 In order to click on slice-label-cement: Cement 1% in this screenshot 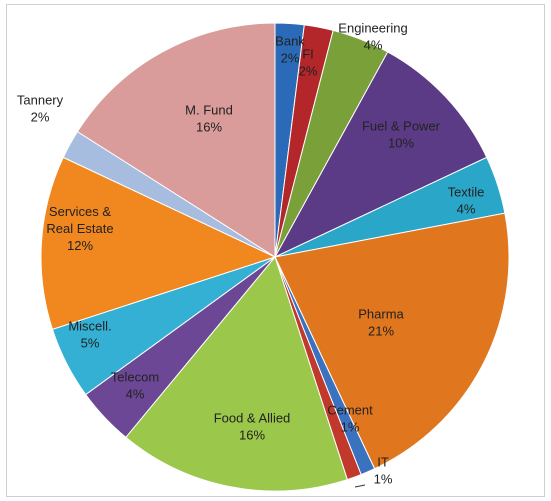, I will do `click(350, 419)`.